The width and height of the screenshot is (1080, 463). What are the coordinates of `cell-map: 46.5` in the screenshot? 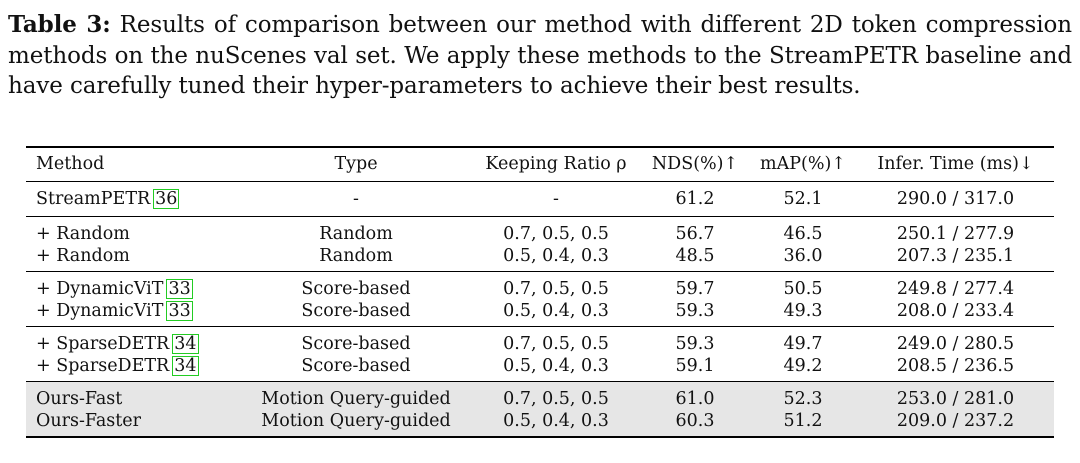 It's located at (803, 234).